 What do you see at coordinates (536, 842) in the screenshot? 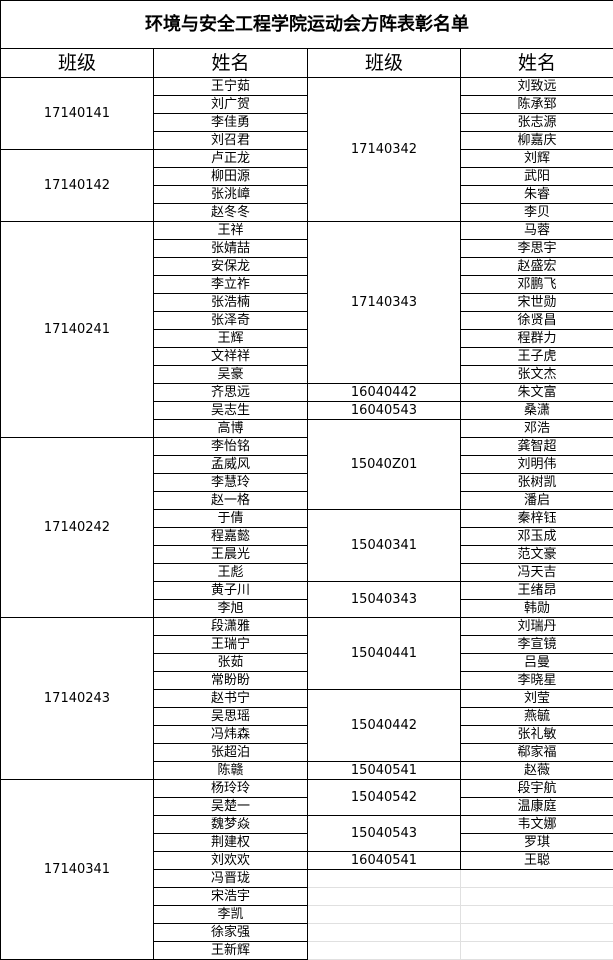
I see `name-cell: 罗琪` at bounding box center [536, 842].